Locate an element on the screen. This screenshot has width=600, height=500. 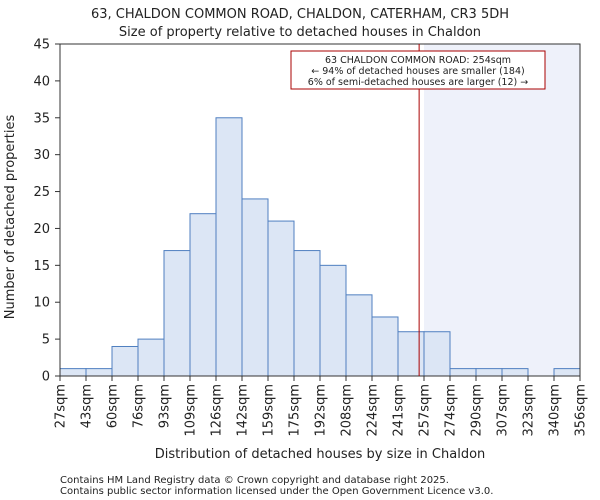
y-tick-label: 10 is located at coordinates (41, 303).